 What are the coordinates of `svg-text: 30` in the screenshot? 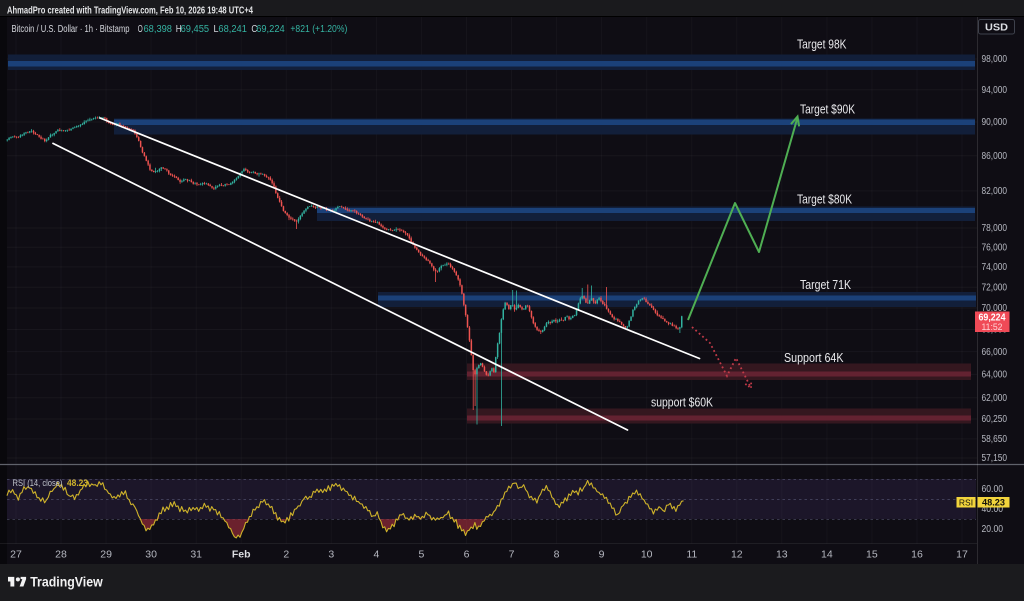 It's located at (151, 555).